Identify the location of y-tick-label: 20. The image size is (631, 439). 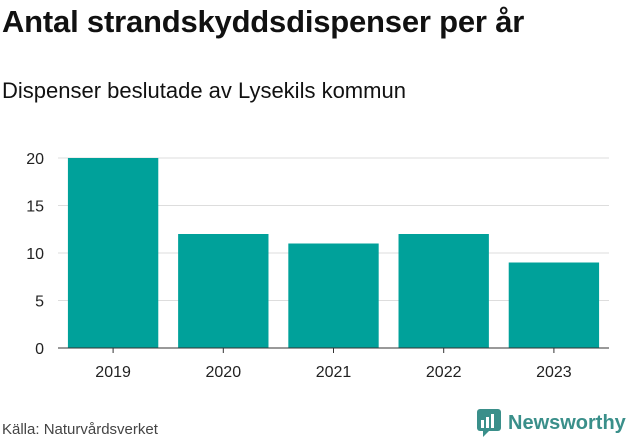
(35, 159).